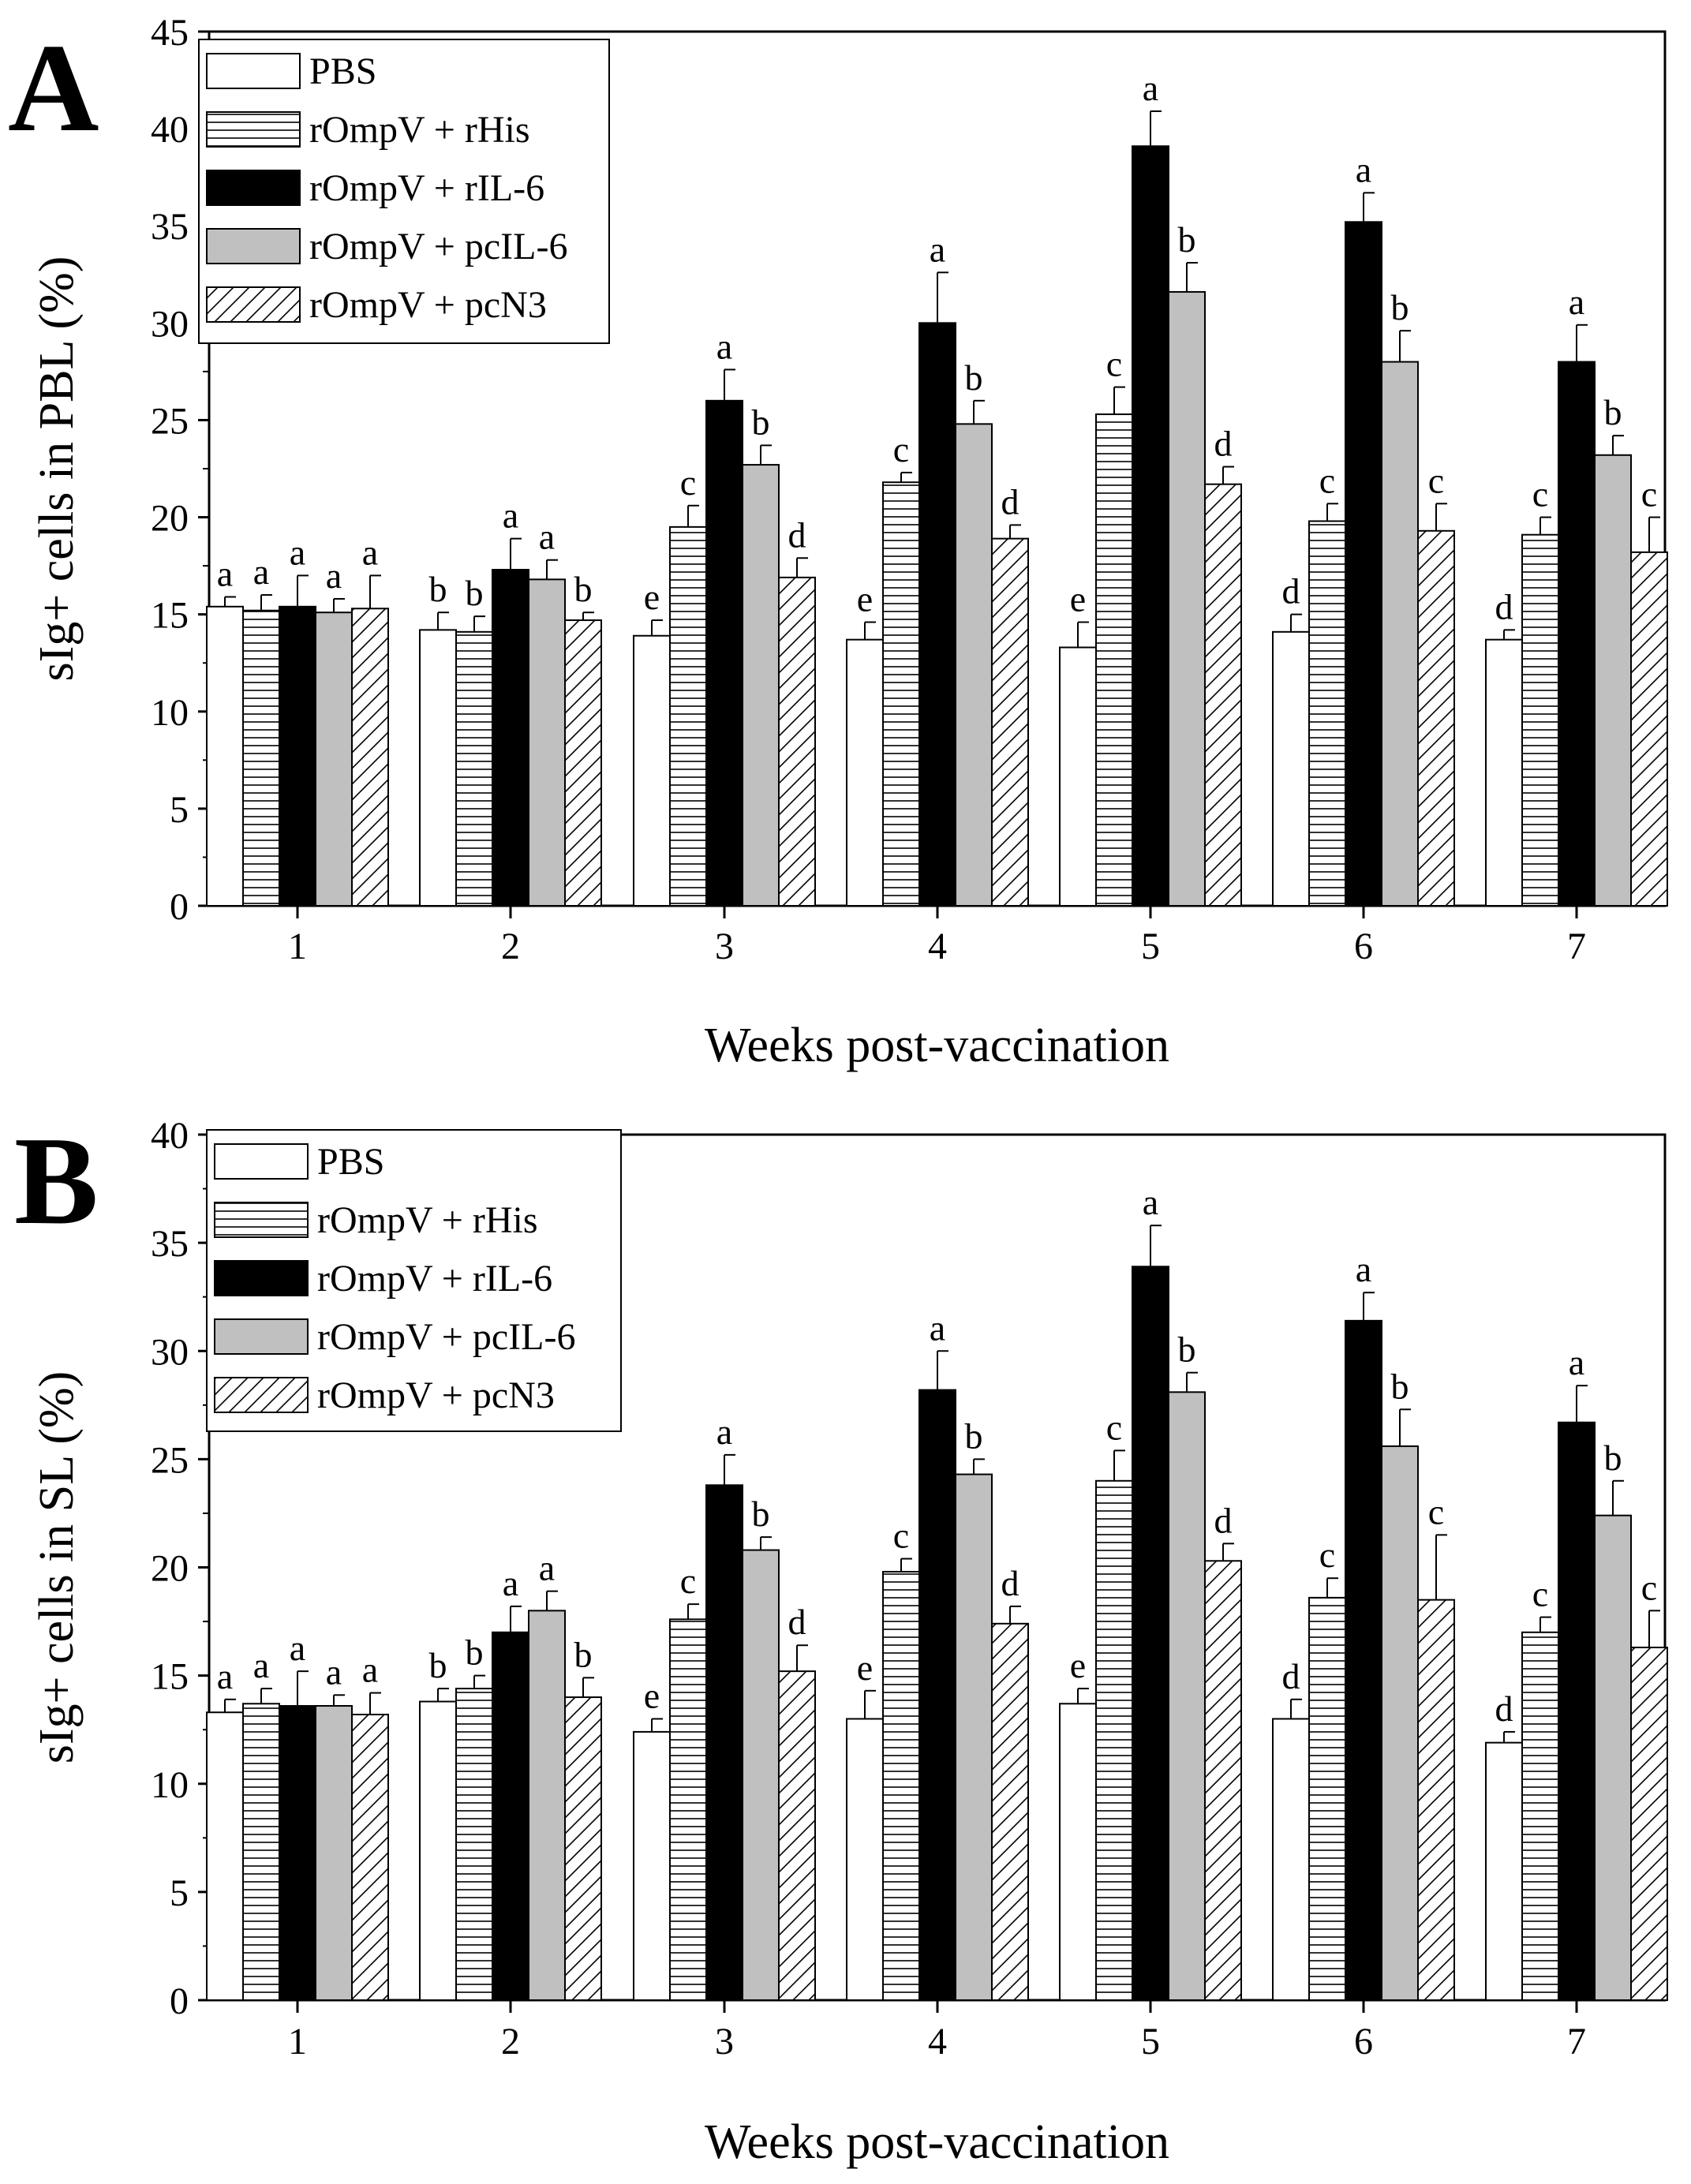 The width and height of the screenshot is (1691, 2184). I want to click on x-tick-label: 1, so click(297, 946).